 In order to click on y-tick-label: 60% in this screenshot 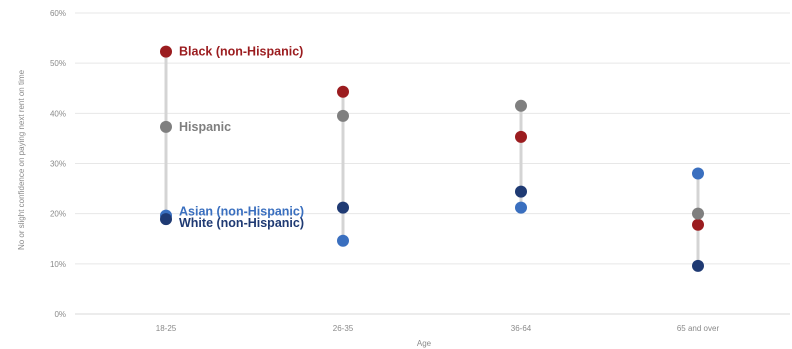, I will do `click(58, 13)`.